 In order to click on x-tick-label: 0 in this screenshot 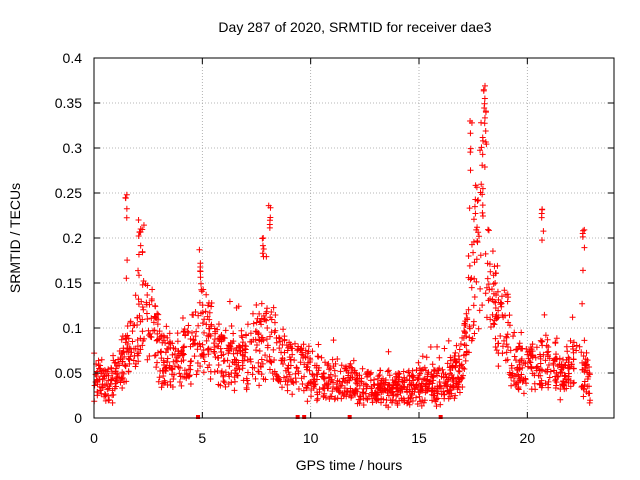, I will do `click(94, 438)`.